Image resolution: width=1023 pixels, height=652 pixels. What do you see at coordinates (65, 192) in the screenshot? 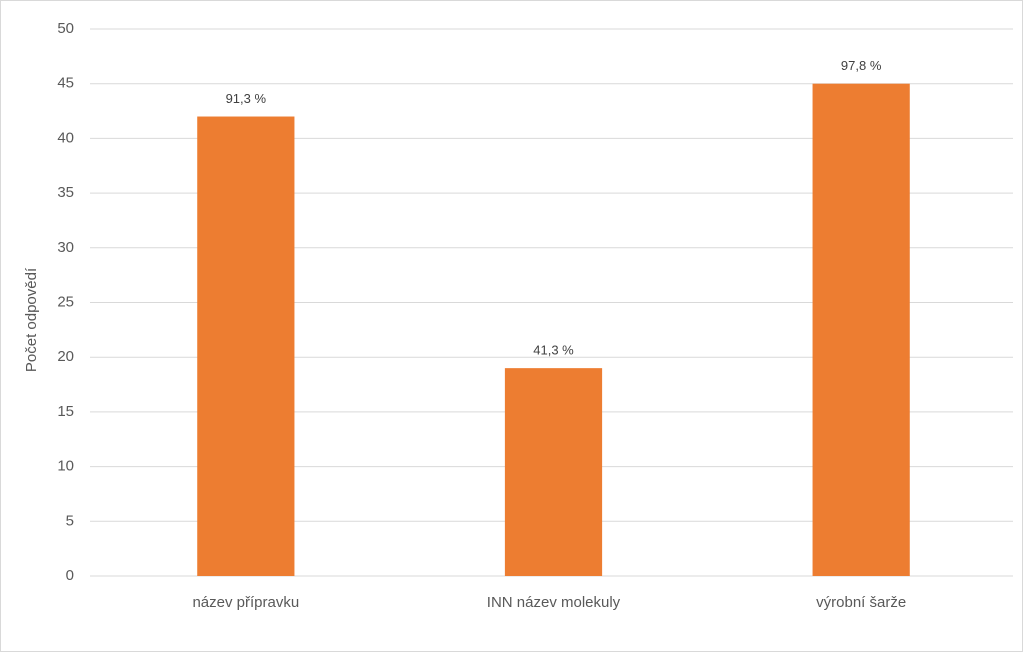
I see `y-tick-label: 35` at bounding box center [65, 192].